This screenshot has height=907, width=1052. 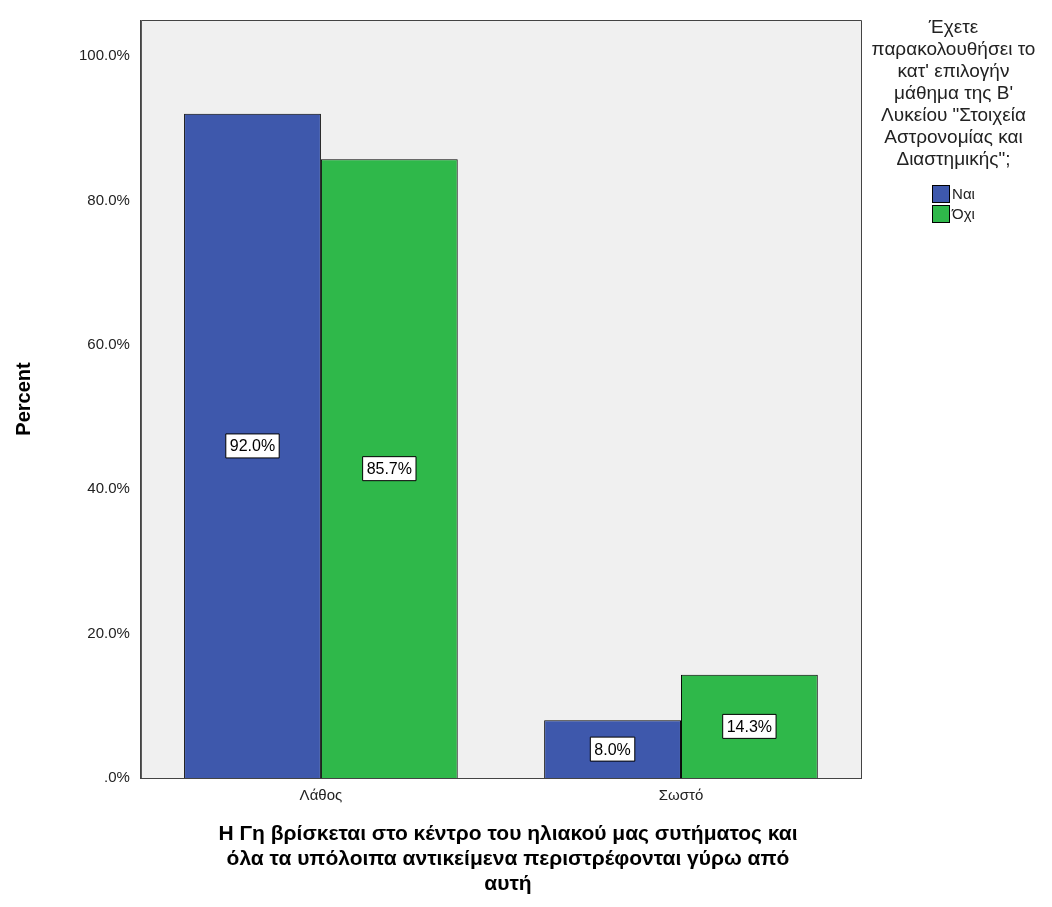 What do you see at coordinates (963, 214) in the screenshot?
I see `legend-label: Όχι` at bounding box center [963, 214].